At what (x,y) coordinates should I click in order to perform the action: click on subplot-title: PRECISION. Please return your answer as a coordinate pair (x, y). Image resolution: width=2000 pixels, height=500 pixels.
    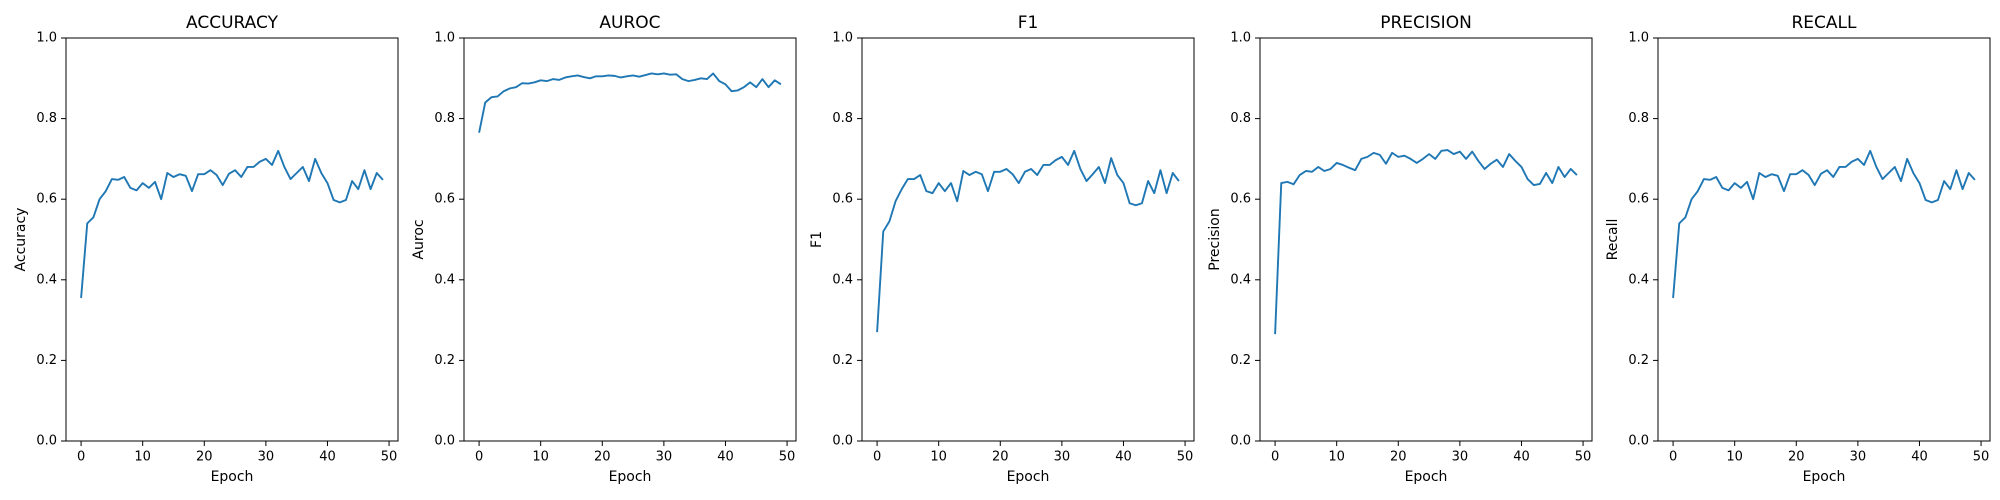
    Looking at the image, I should click on (1426, 23).